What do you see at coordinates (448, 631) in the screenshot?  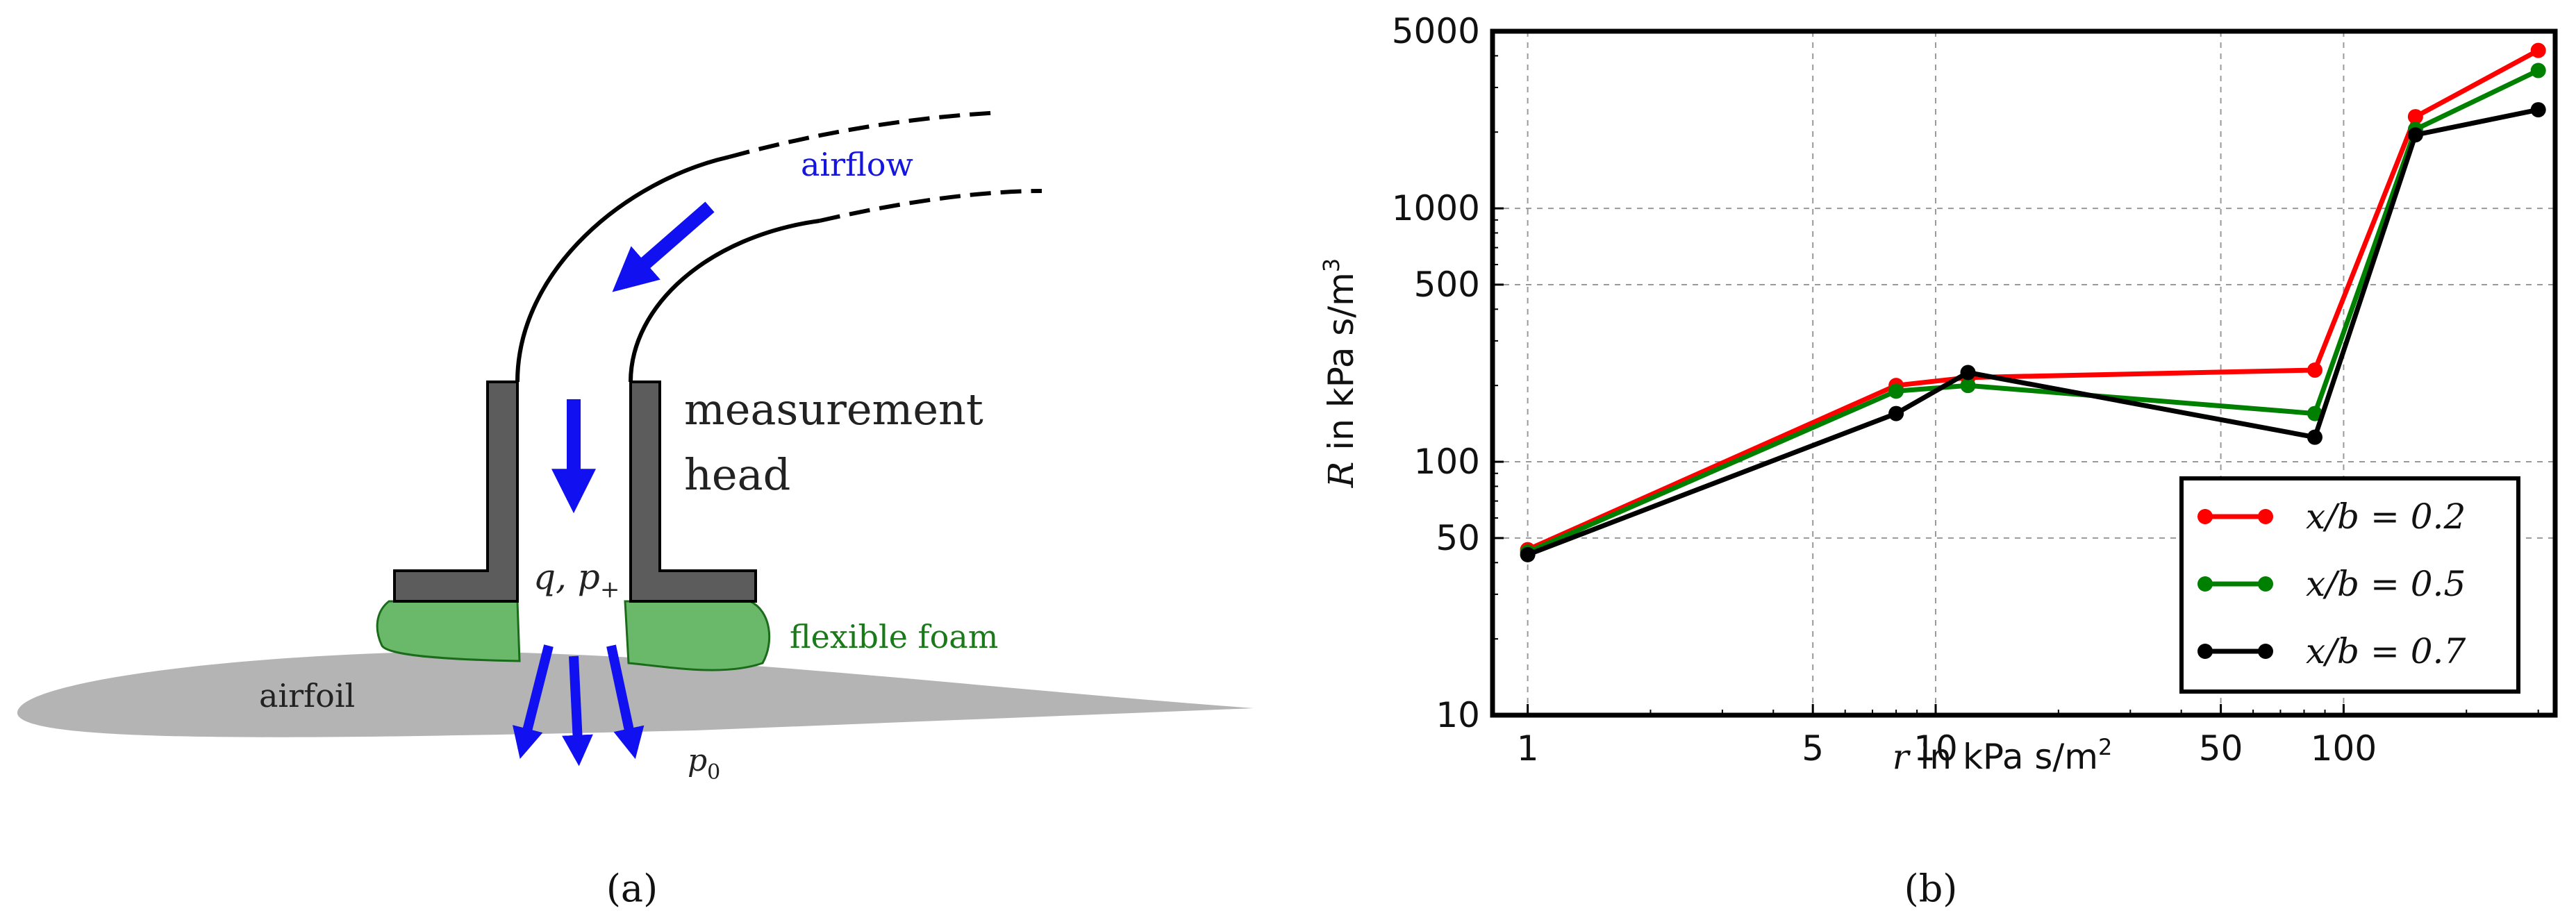 I see `foam-left` at bounding box center [448, 631].